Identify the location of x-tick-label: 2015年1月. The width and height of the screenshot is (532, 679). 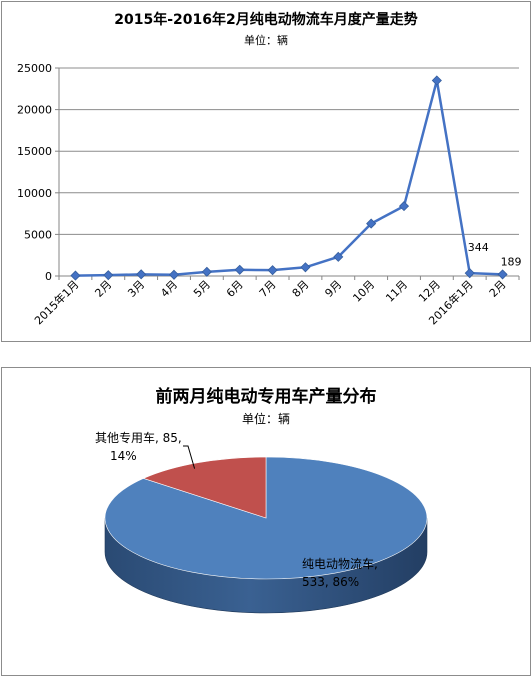
(56, 302).